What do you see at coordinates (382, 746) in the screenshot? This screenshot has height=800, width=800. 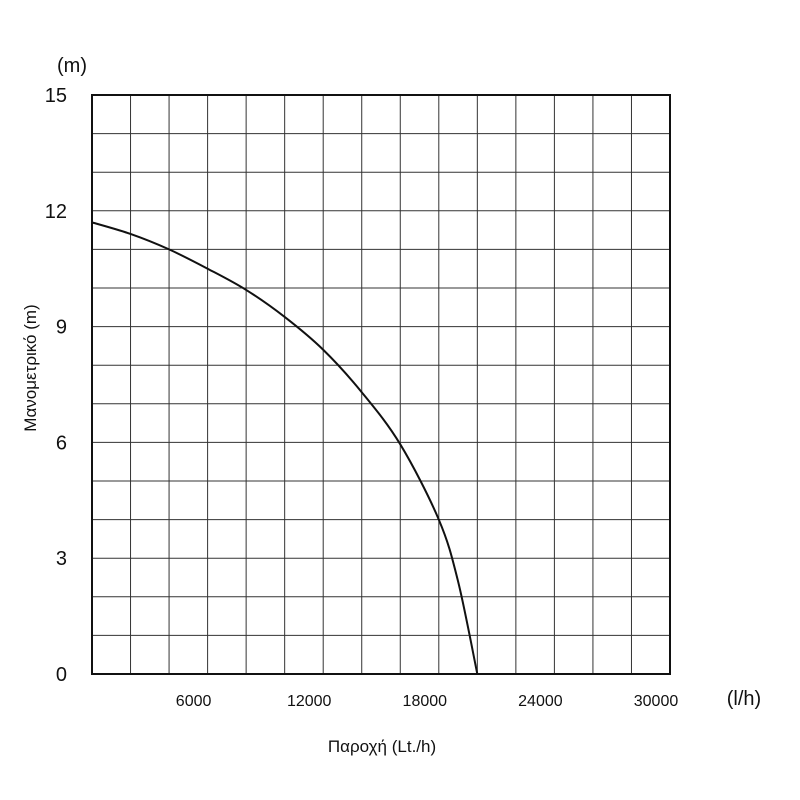 I see `x-axis-title: Παροχή (Lt./h)` at bounding box center [382, 746].